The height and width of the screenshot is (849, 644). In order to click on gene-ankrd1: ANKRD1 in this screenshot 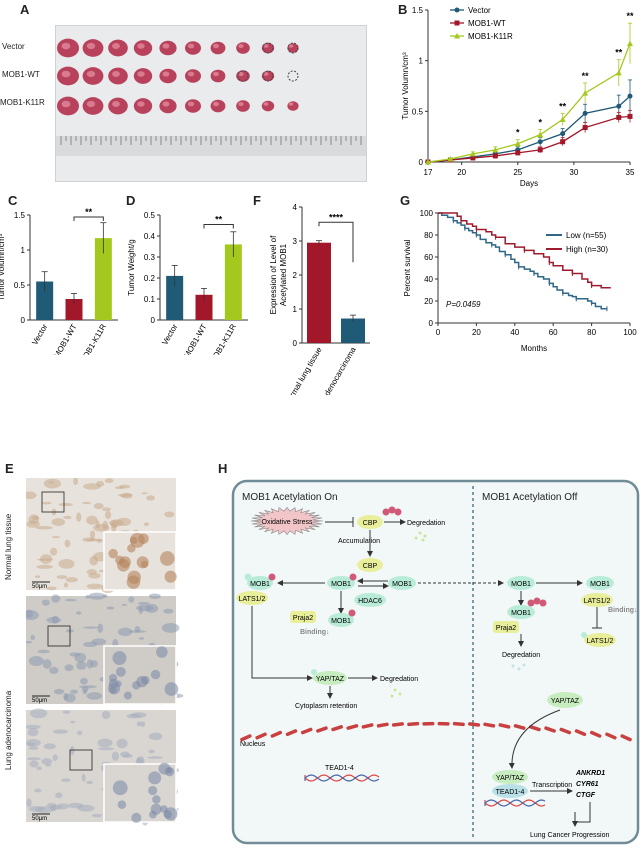, I will do `click(590, 773)`.